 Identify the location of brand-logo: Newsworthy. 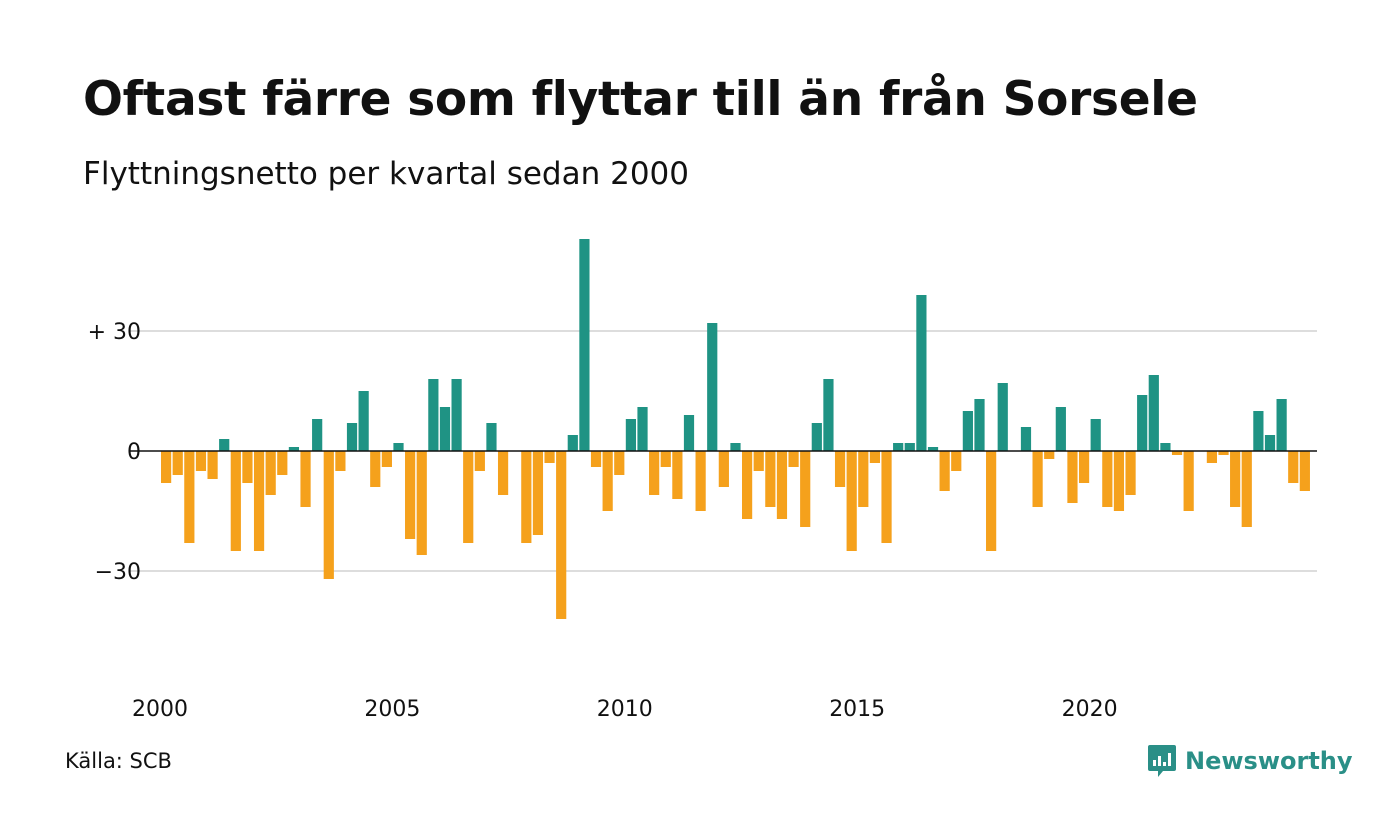
(1250, 761).